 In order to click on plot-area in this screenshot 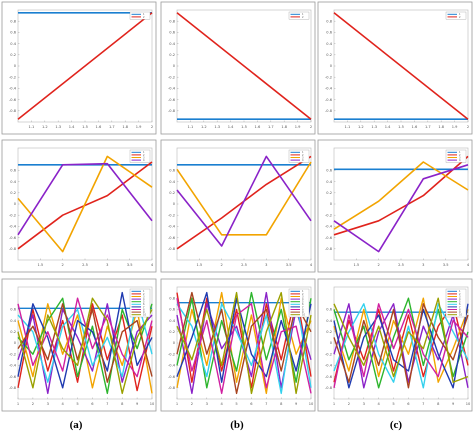, I will do `click(401, 204)`.